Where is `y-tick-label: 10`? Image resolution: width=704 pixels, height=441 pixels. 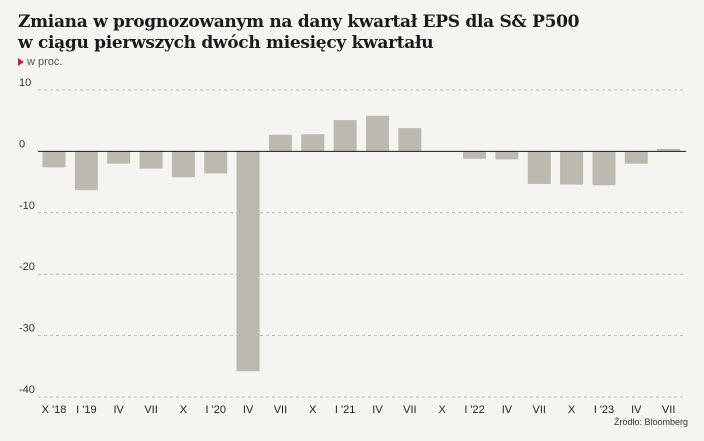
y-tick-label: 10 is located at coordinates (25, 83).